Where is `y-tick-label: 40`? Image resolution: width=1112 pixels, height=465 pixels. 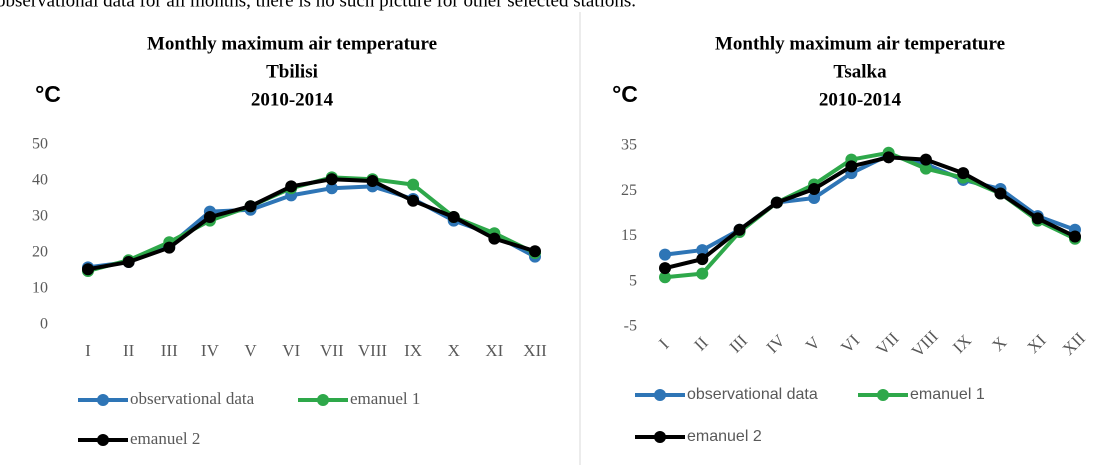 y-tick-label: 40 is located at coordinates (40, 180).